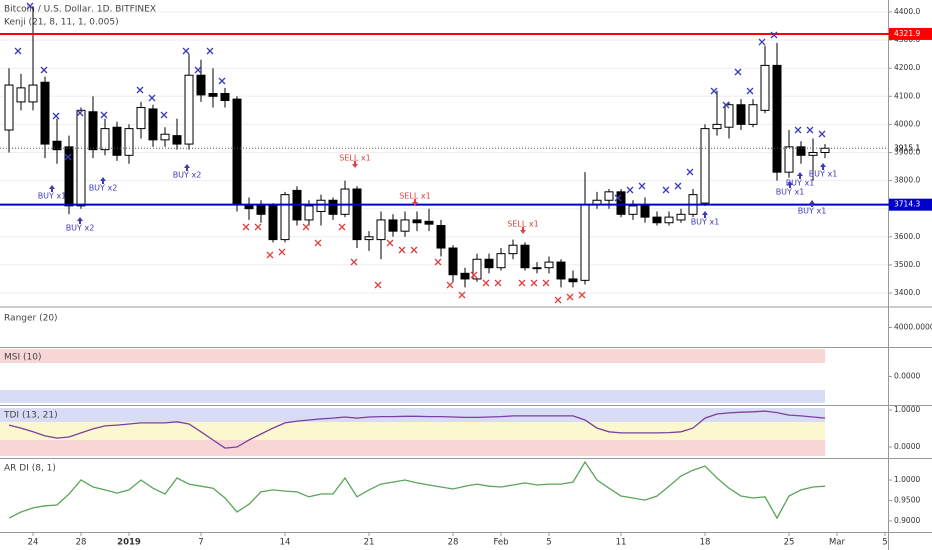 Image resolution: width=932 pixels, height=550 pixels. I want to click on x-tick-label: 21, so click(369, 543).